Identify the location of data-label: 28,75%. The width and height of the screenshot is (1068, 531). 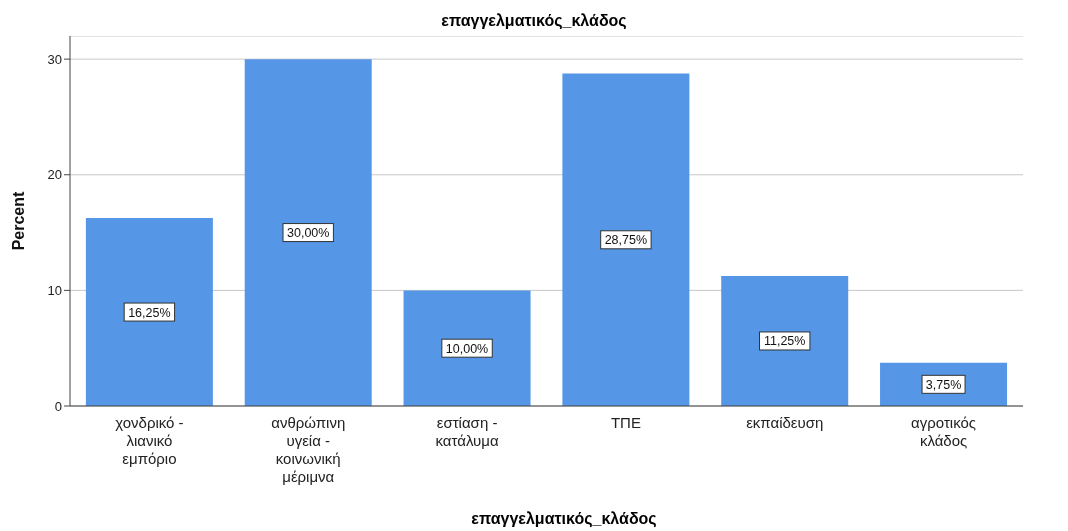
(626, 240).